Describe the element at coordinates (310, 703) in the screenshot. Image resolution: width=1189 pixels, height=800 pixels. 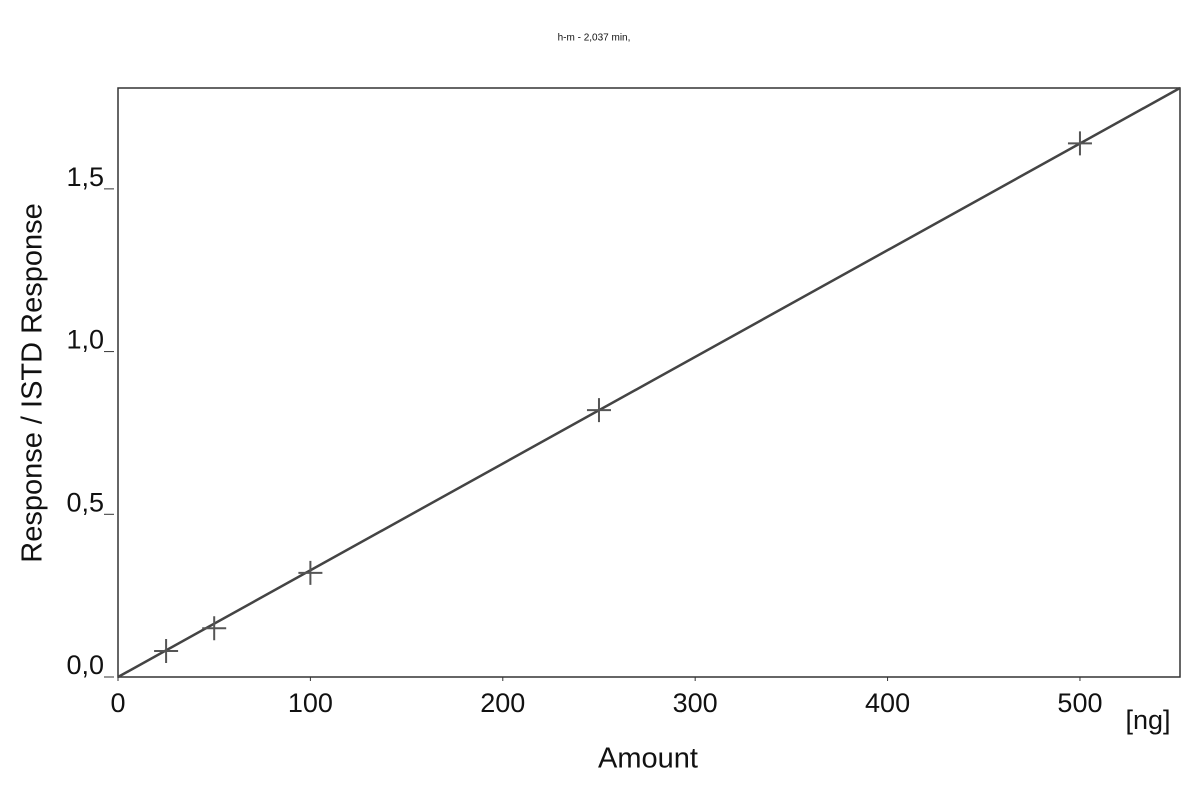
I see `x-tick-label: 100` at that location.